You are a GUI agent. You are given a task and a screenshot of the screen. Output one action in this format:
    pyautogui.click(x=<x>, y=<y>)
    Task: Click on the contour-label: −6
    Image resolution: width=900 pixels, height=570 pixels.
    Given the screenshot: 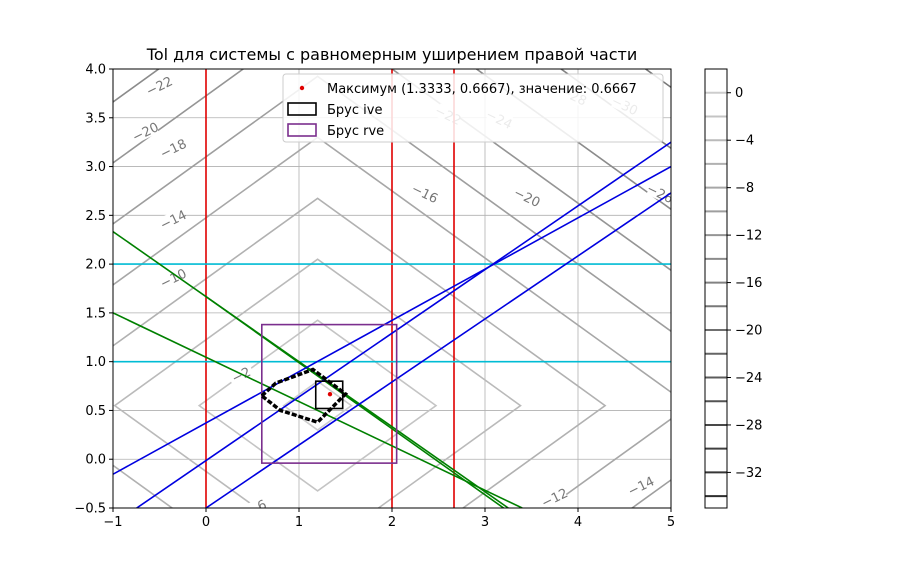 What is the action you would take?
    pyautogui.click(x=257, y=509)
    